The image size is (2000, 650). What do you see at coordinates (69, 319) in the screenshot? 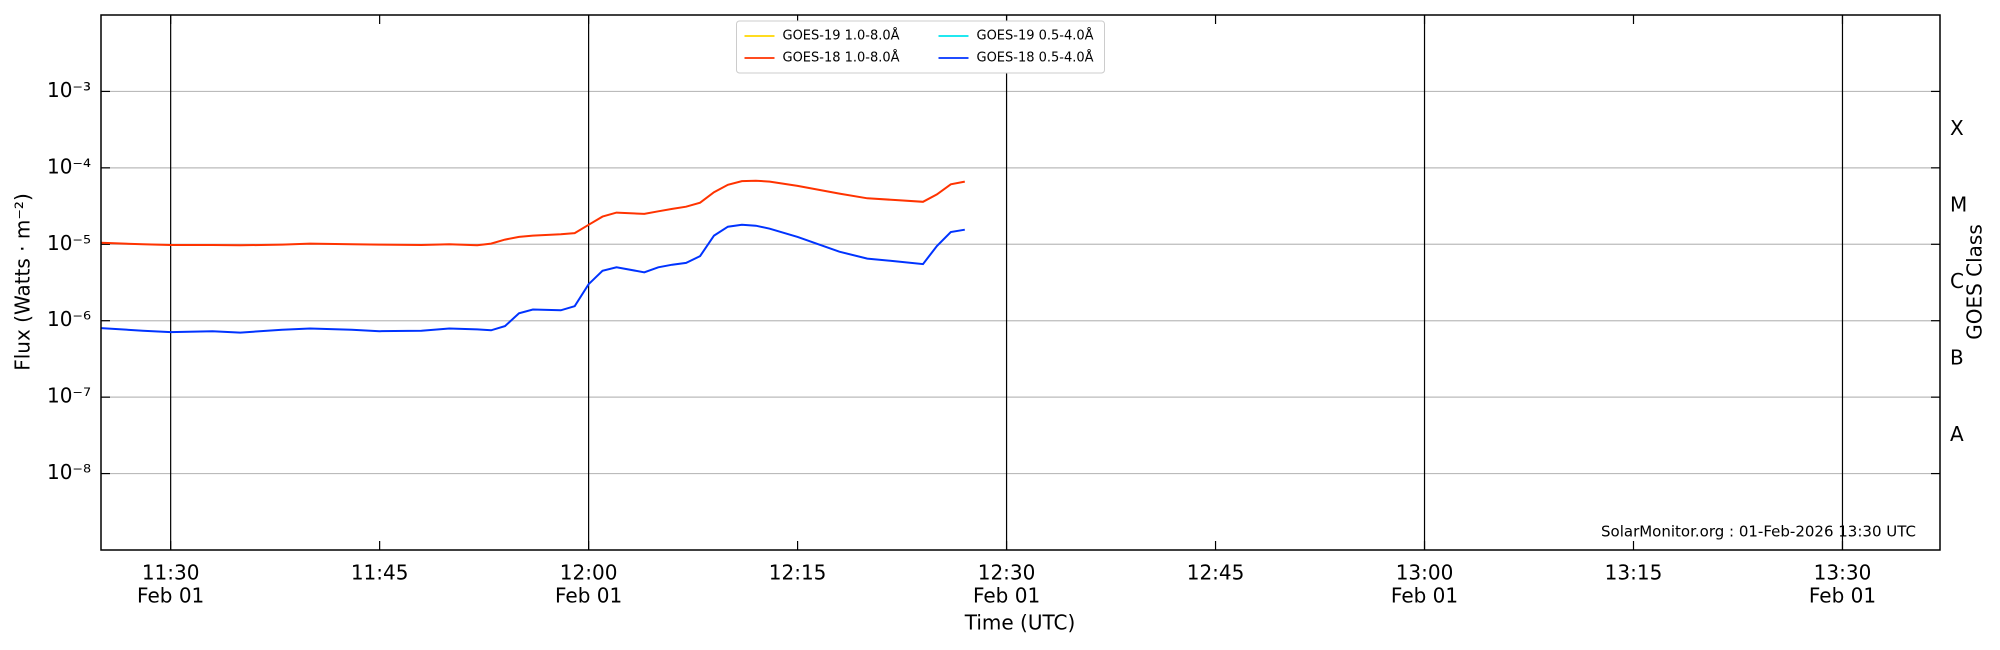
I see `y-tick-label: 10⁻⁶` at bounding box center [69, 319].